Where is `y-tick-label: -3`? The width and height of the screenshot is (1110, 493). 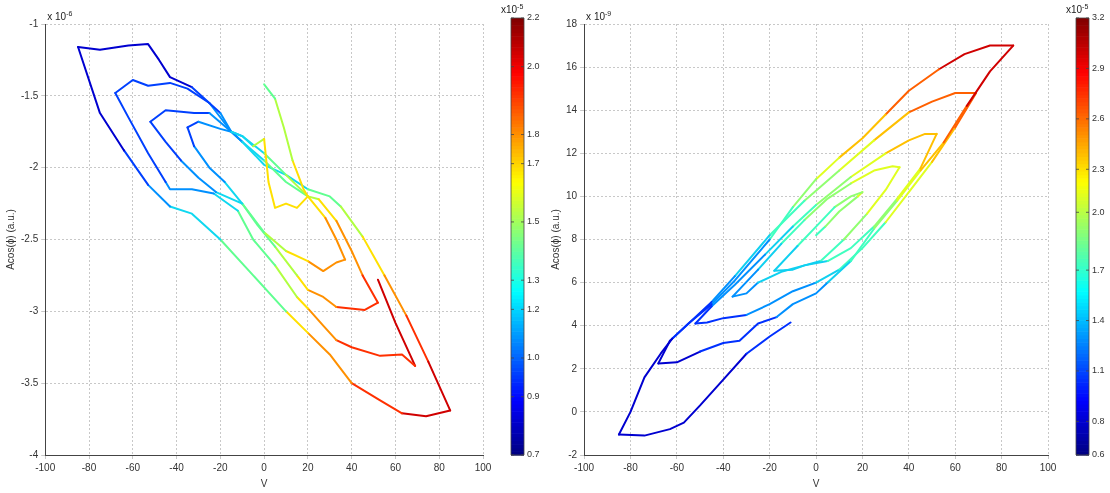 y-tick-label: -3 is located at coordinates (34, 311).